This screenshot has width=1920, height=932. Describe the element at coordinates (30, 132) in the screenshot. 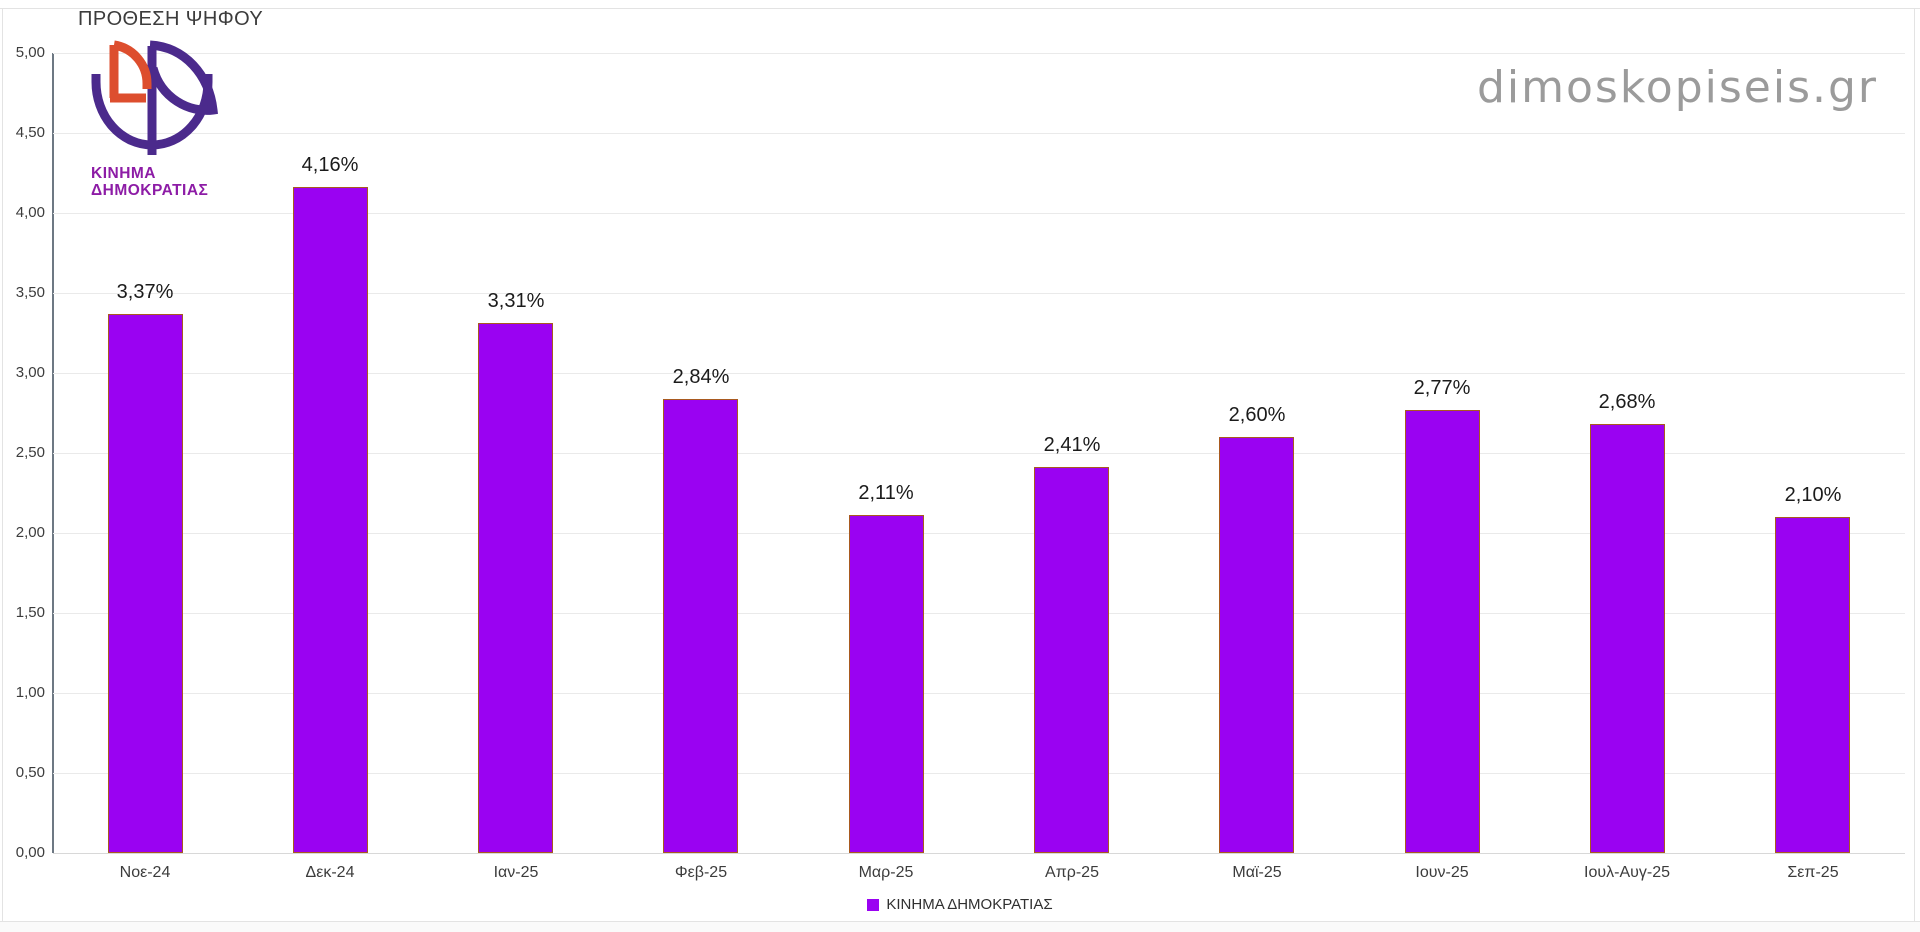

I see `y-tick-label: 4,50` at that location.